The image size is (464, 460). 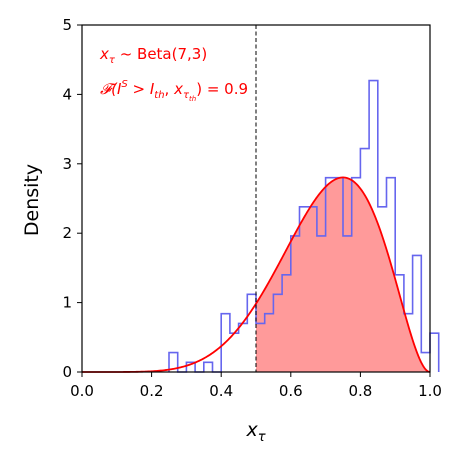 What do you see at coordinates (67, 372) in the screenshot?
I see `y-tick-label: 0` at bounding box center [67, 372].